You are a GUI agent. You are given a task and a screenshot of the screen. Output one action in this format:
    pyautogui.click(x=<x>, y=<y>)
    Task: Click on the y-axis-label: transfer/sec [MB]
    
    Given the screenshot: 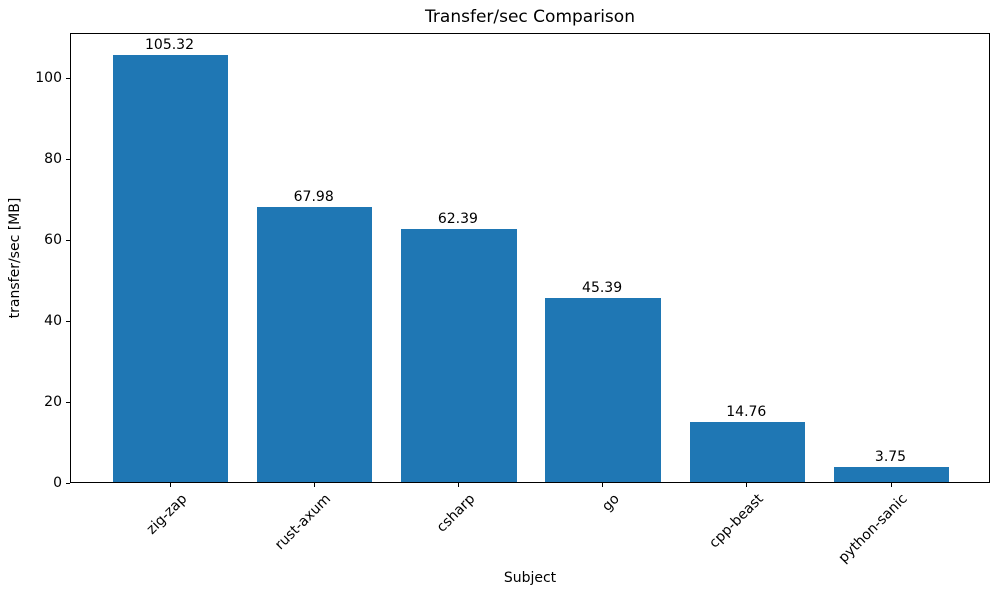 What is the action you would take?
    pyautogui.click(x=15, y=258)
    